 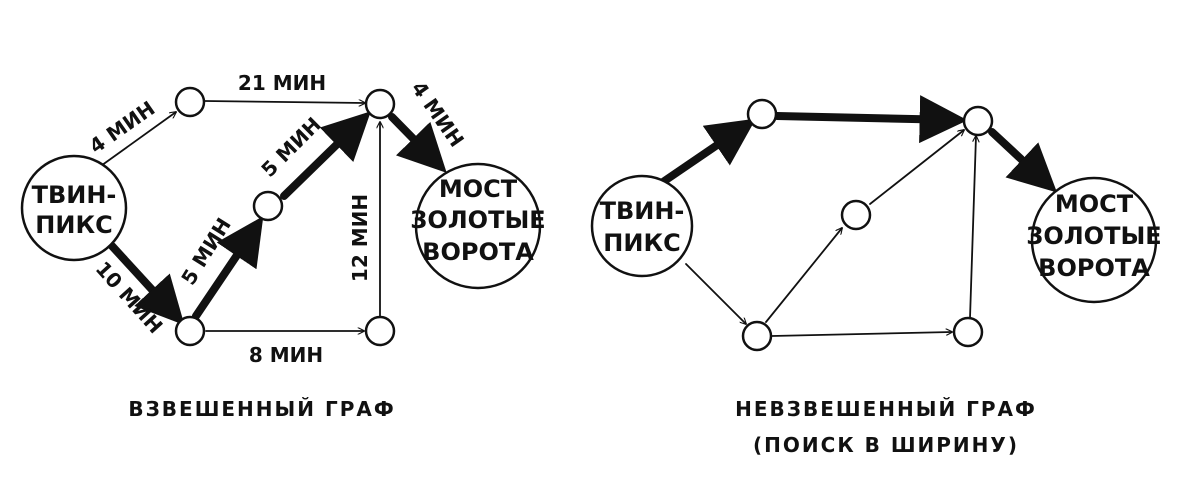 What do you see at coordinates (916, 167) in the screenshot?
I see `unweighted-edge-mid-to-hub` at bounding box center [916, 167].